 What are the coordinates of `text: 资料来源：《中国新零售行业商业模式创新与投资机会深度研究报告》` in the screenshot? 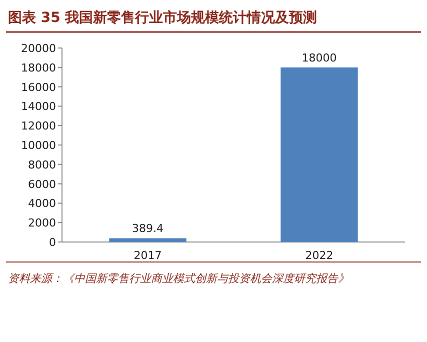 It's located at (178, 278).